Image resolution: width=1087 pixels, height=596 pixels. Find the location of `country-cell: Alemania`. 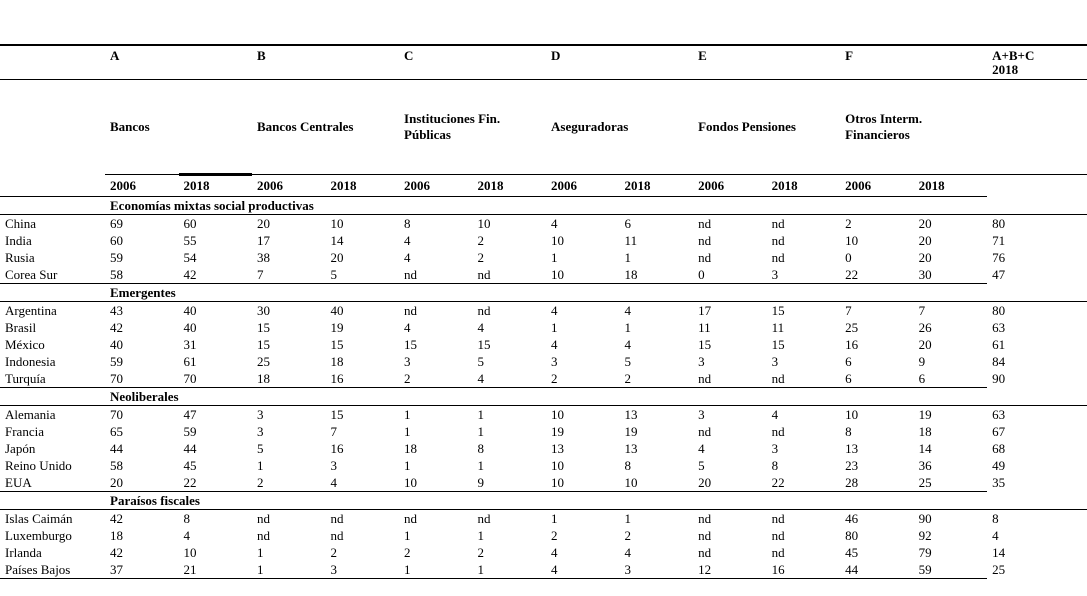

country-cell: Alemania is located at coordinates (30, 414).